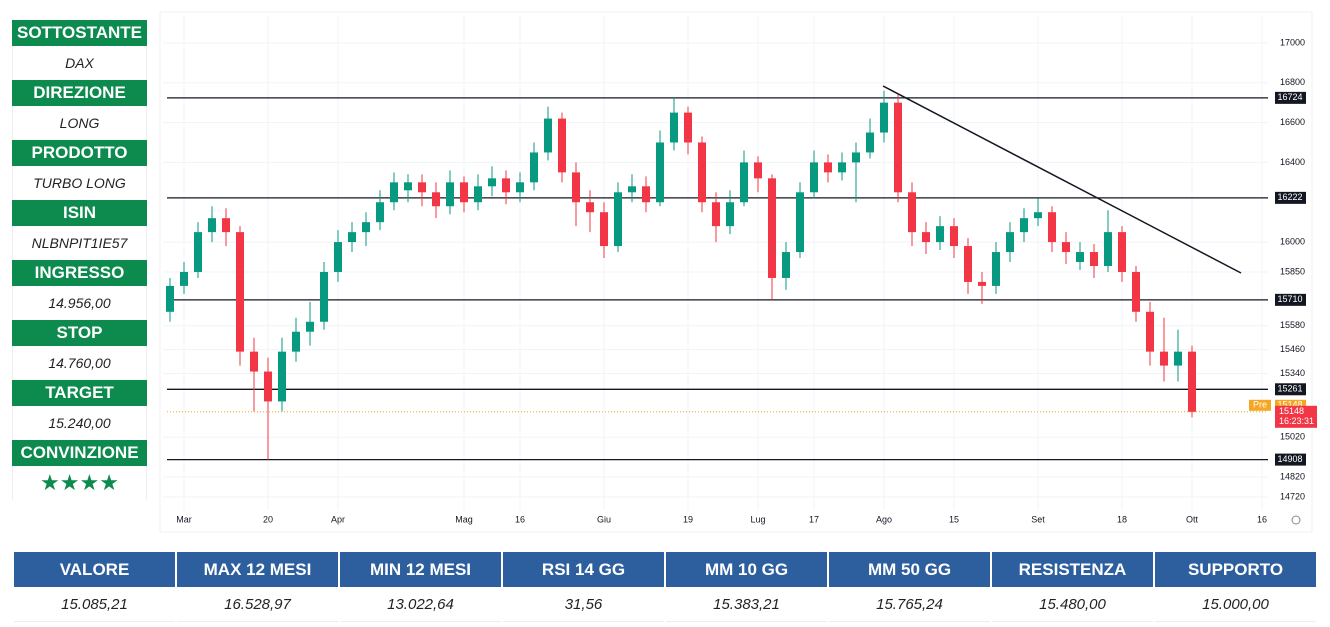 The height and width of the screenshot is (627, 1330). Describe the element at coordinates (464, 519) in the screenshot. I see `x-tick-label: Mag` at that location.